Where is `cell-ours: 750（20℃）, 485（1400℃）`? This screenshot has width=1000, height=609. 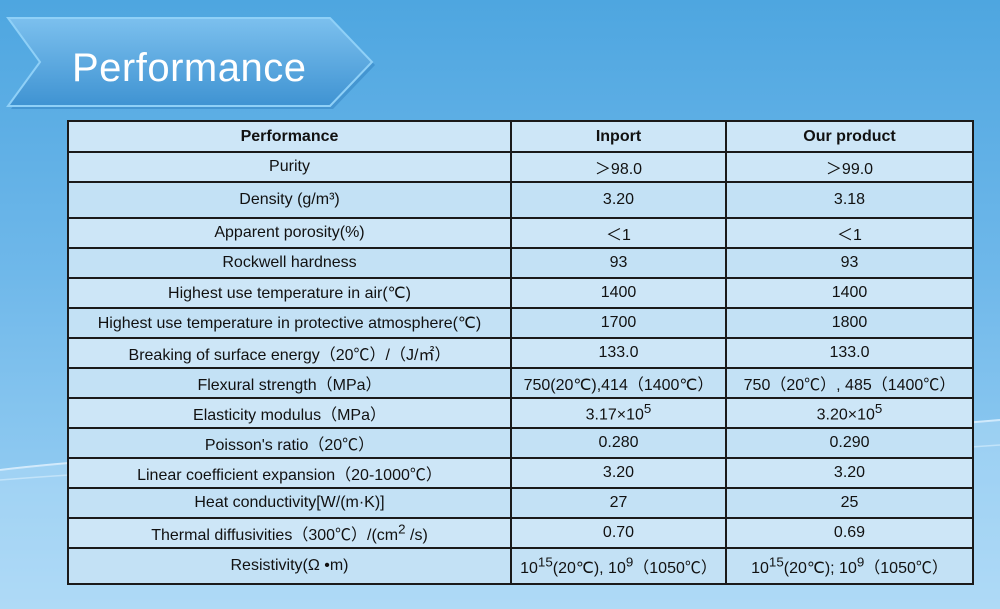 cell-ours: 750（20℃）, 485（1400℃） is located at coordinates (849, 383).